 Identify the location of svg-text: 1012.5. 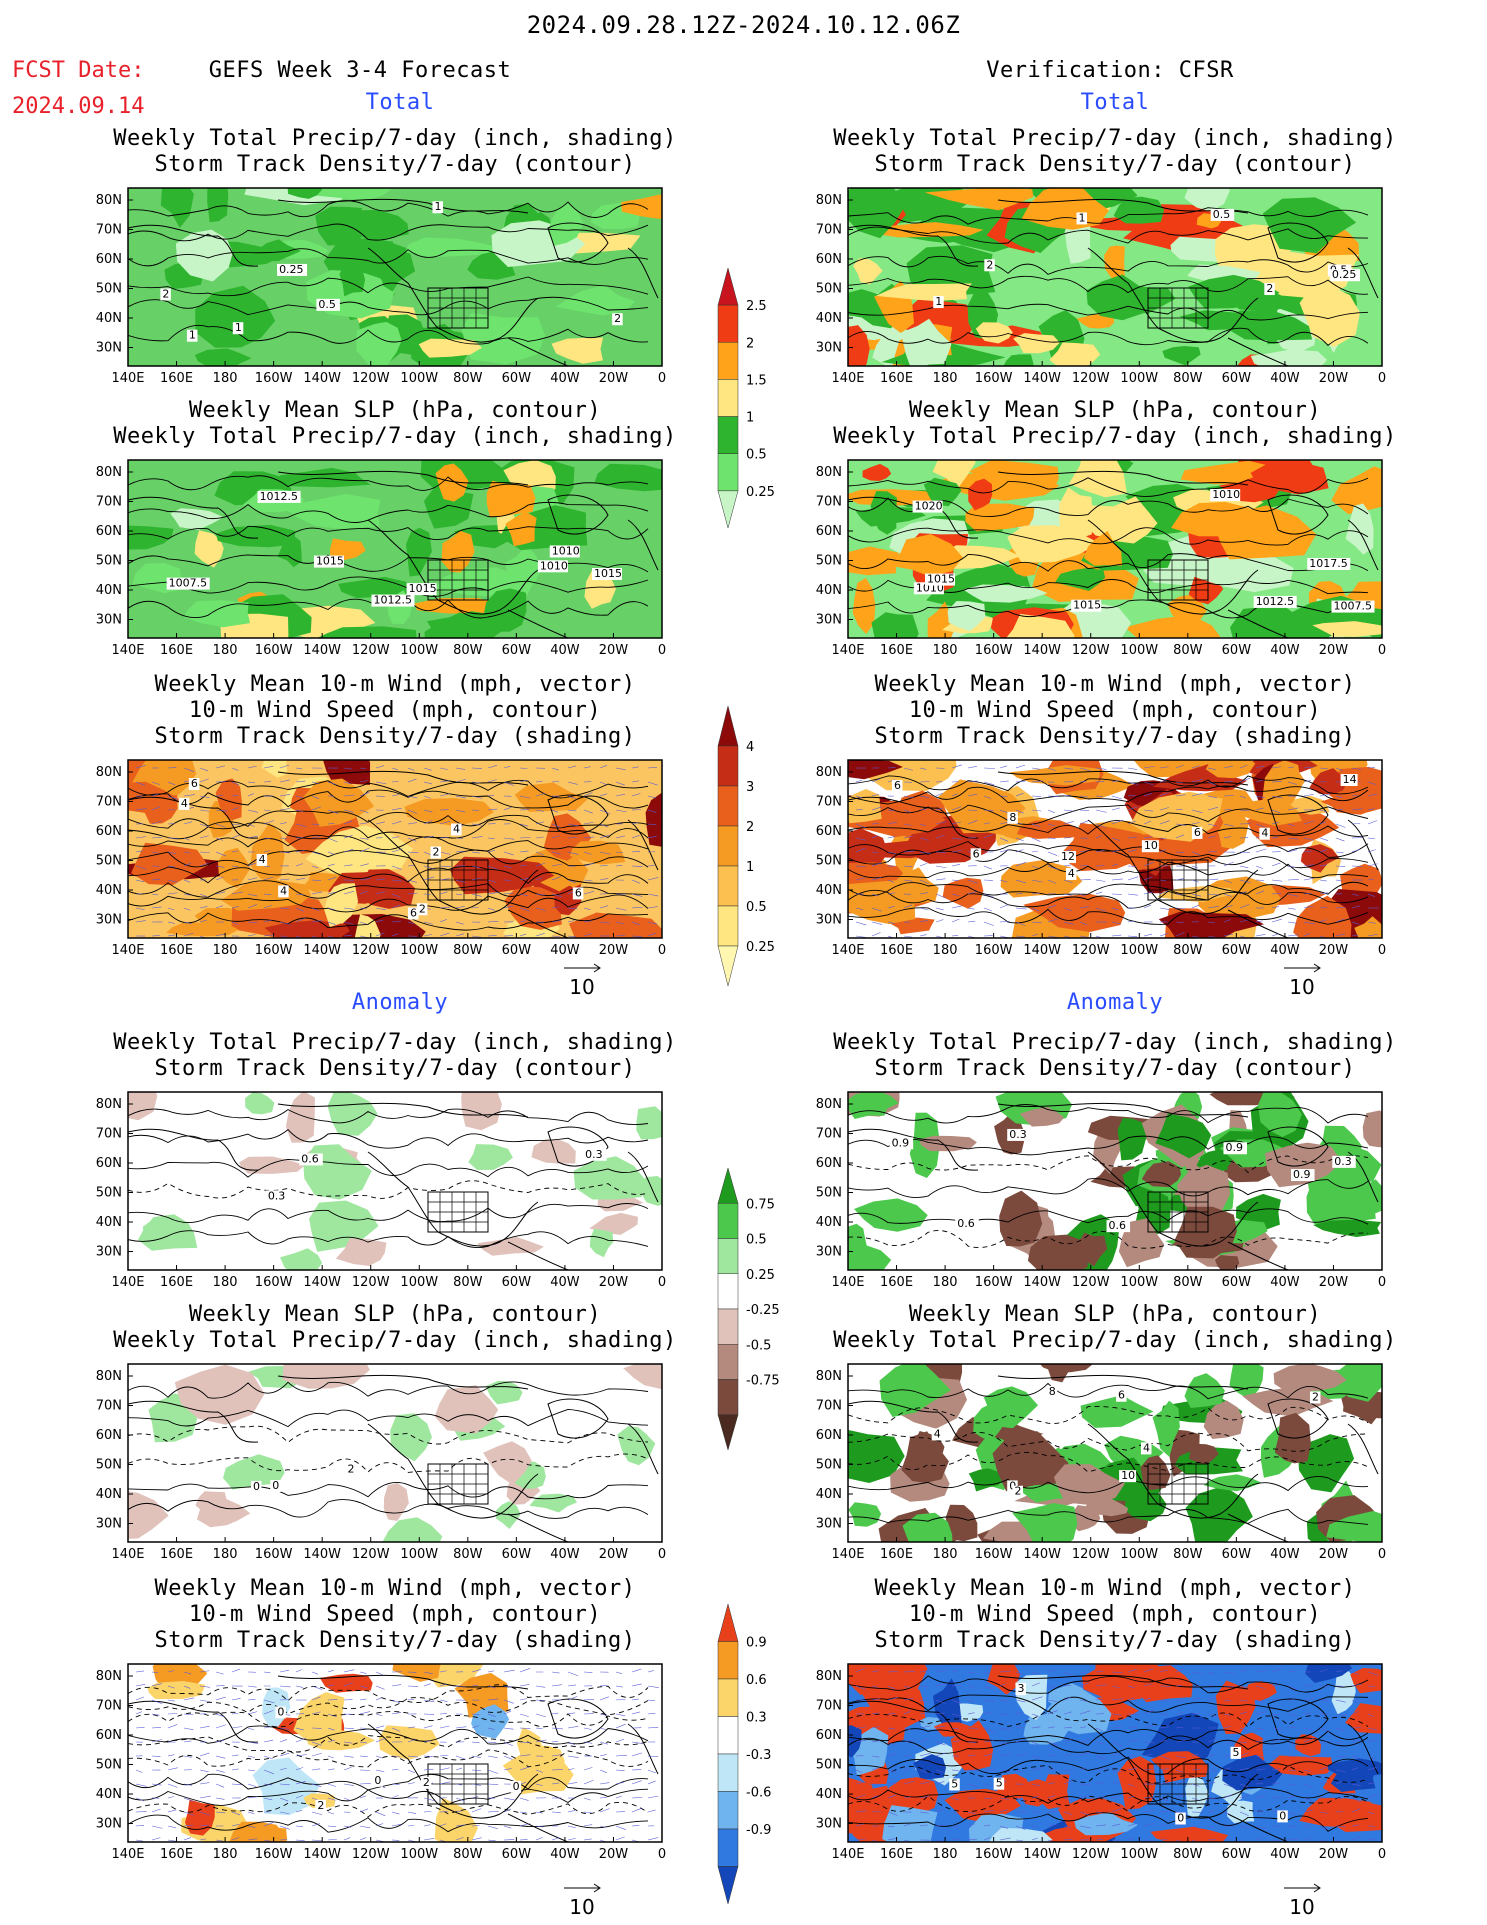
(392, 600).